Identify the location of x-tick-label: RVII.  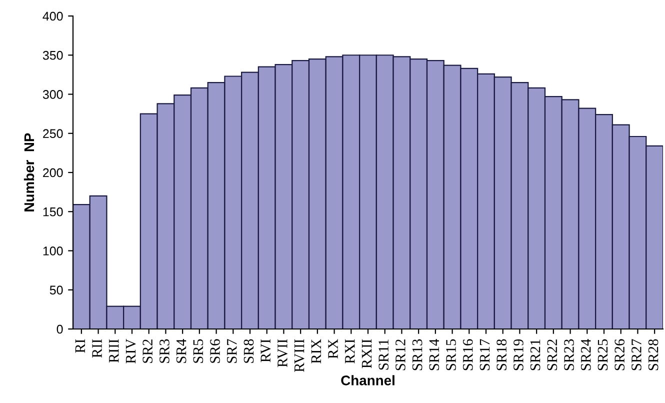
(283, 353).